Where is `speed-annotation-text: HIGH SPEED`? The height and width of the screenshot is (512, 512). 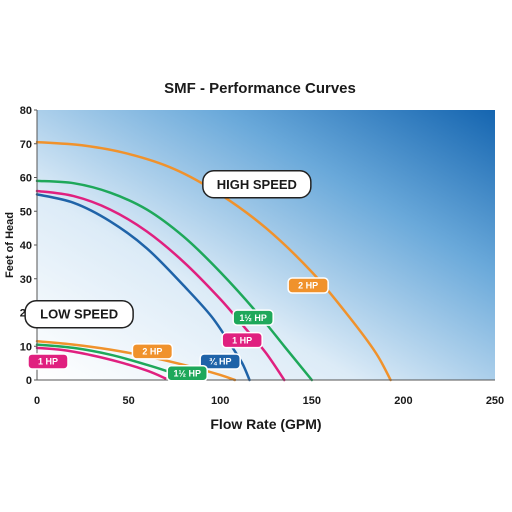 speed-annotation-text: HIGH SPEED is located at coordinates (257, 184).